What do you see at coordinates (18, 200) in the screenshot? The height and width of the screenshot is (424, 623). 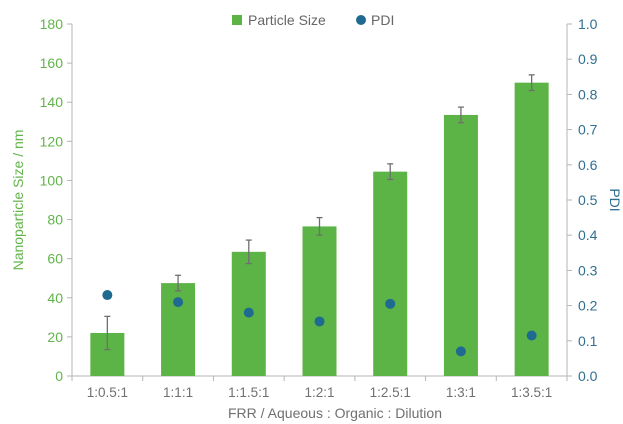 I see `y-axis-title-left: Nanoparticle Size / nm` at bounding box center [18, 200].